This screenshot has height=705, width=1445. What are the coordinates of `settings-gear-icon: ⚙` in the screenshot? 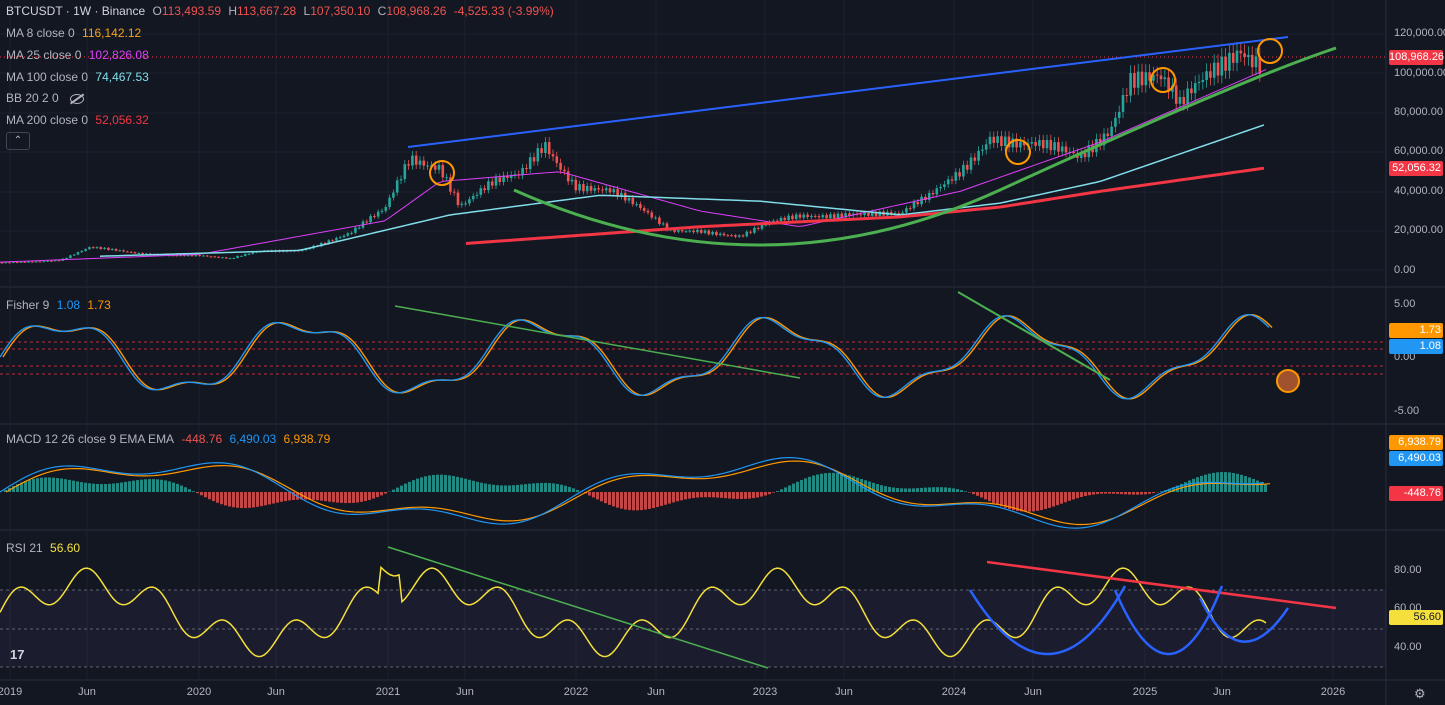 It's located at (1420, 693).